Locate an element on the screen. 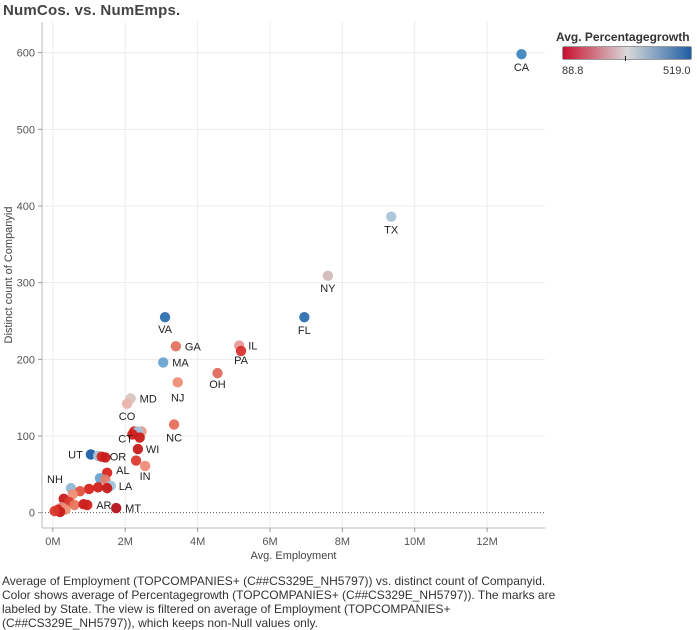 This screenshot has height=630, width=697. legend-max-label: 519.0 is located at coordinates (677, 71).